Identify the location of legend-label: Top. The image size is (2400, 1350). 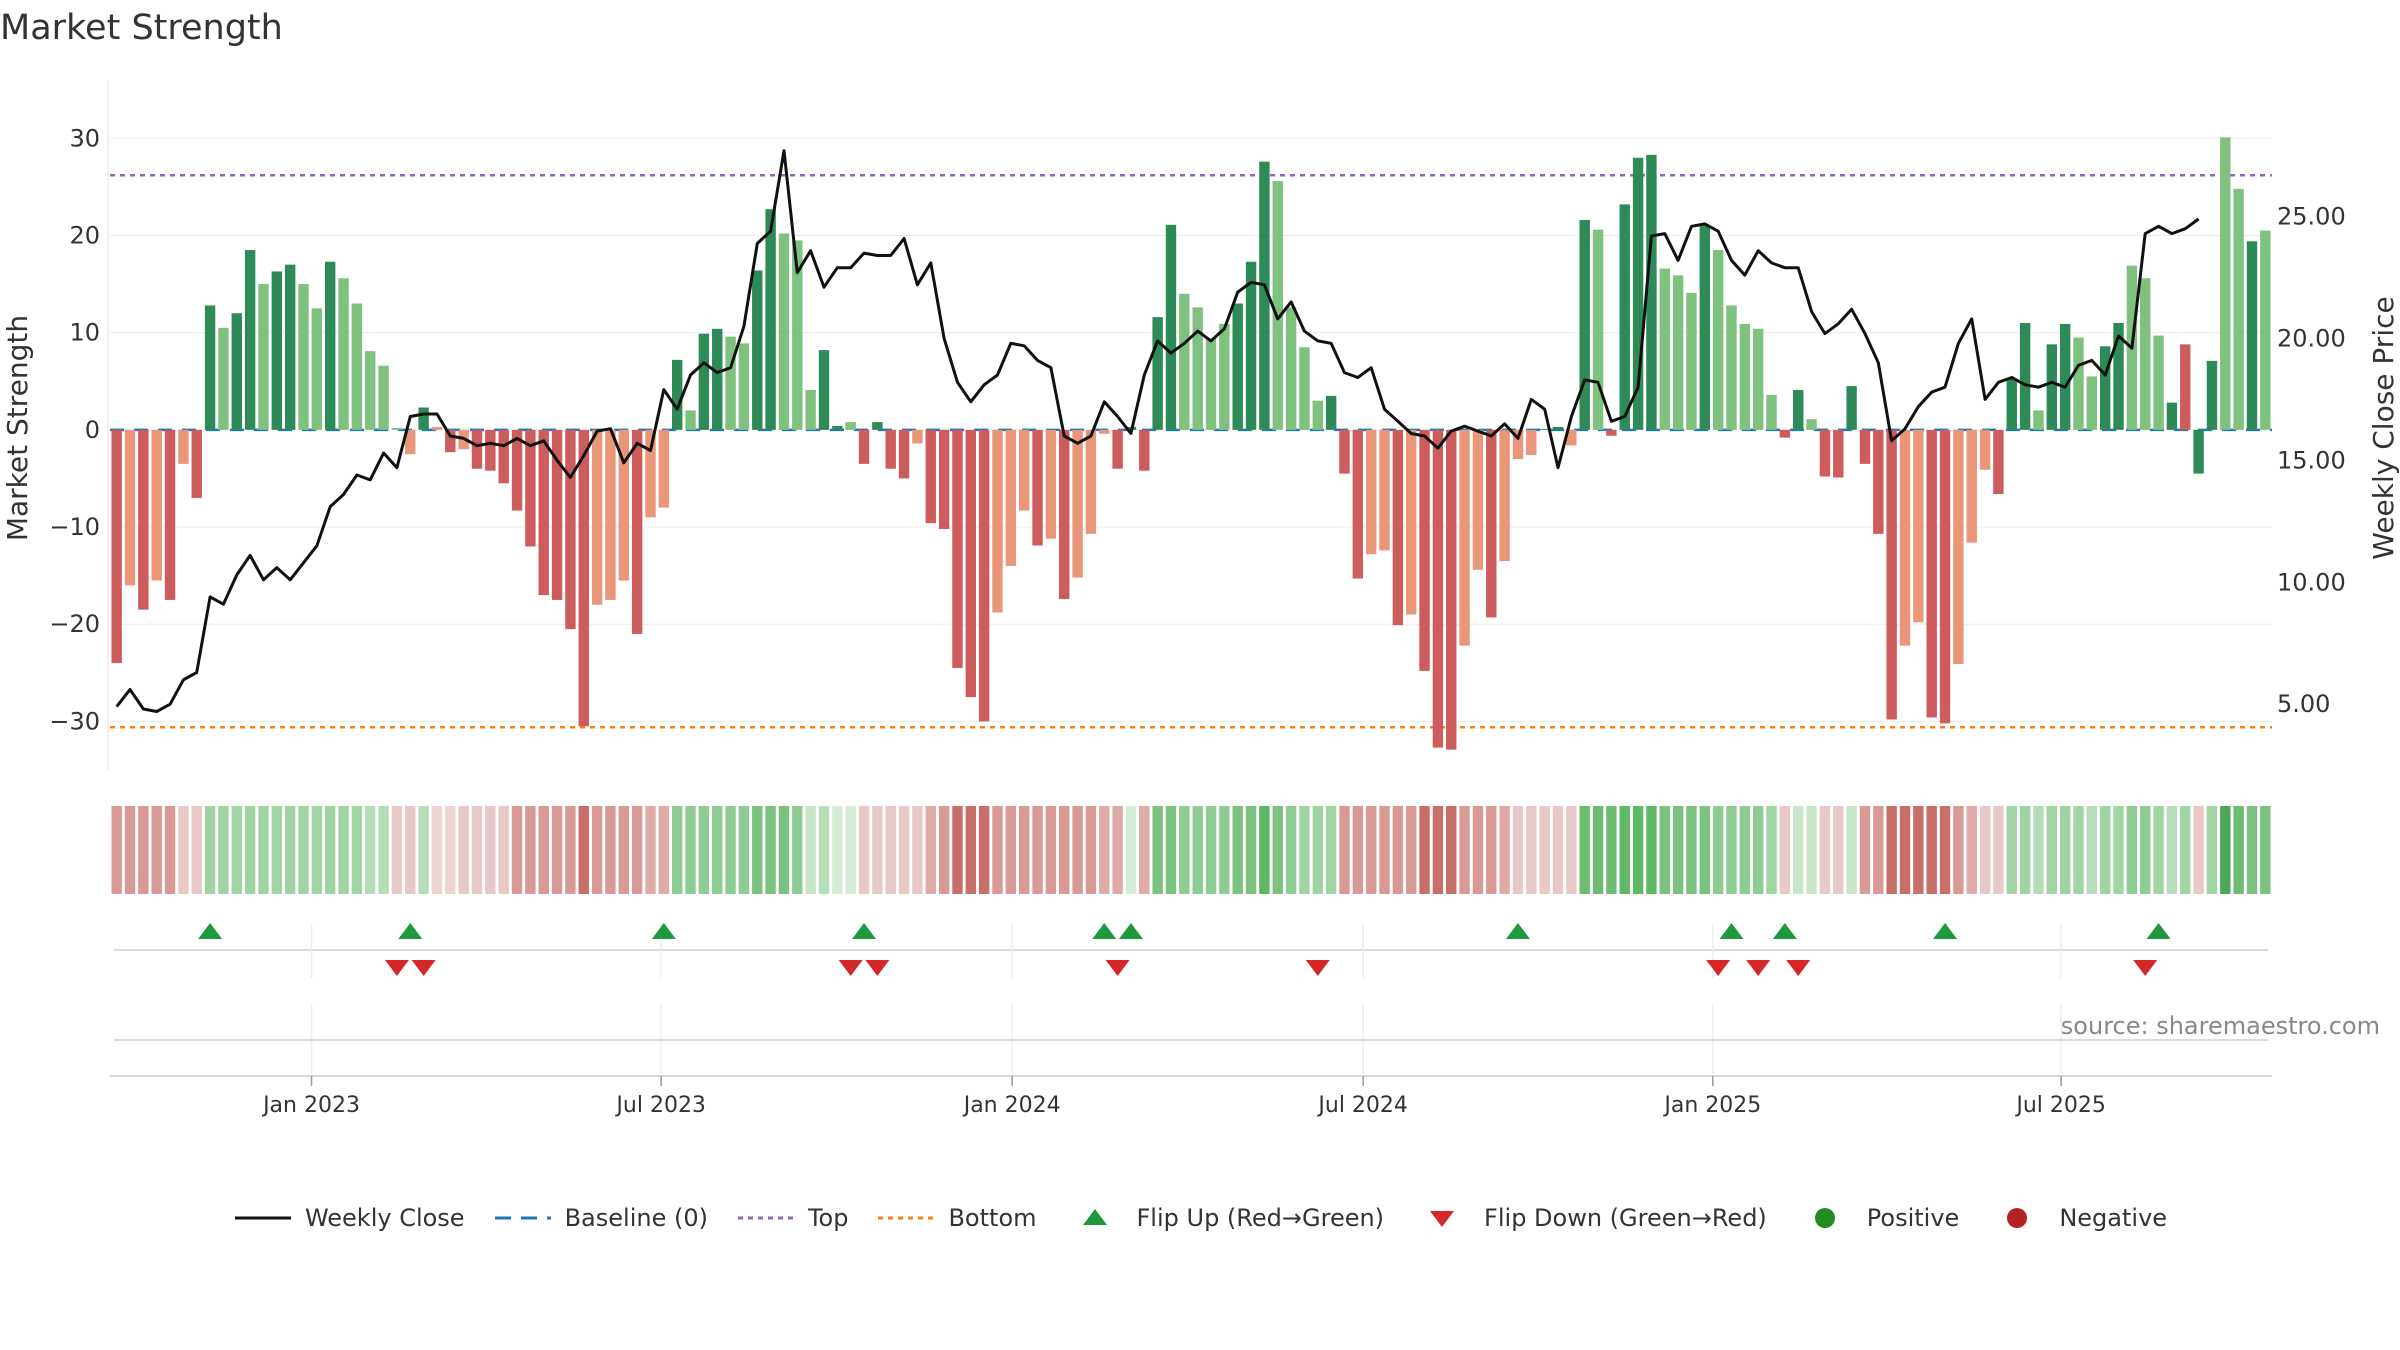
(828, 1218).